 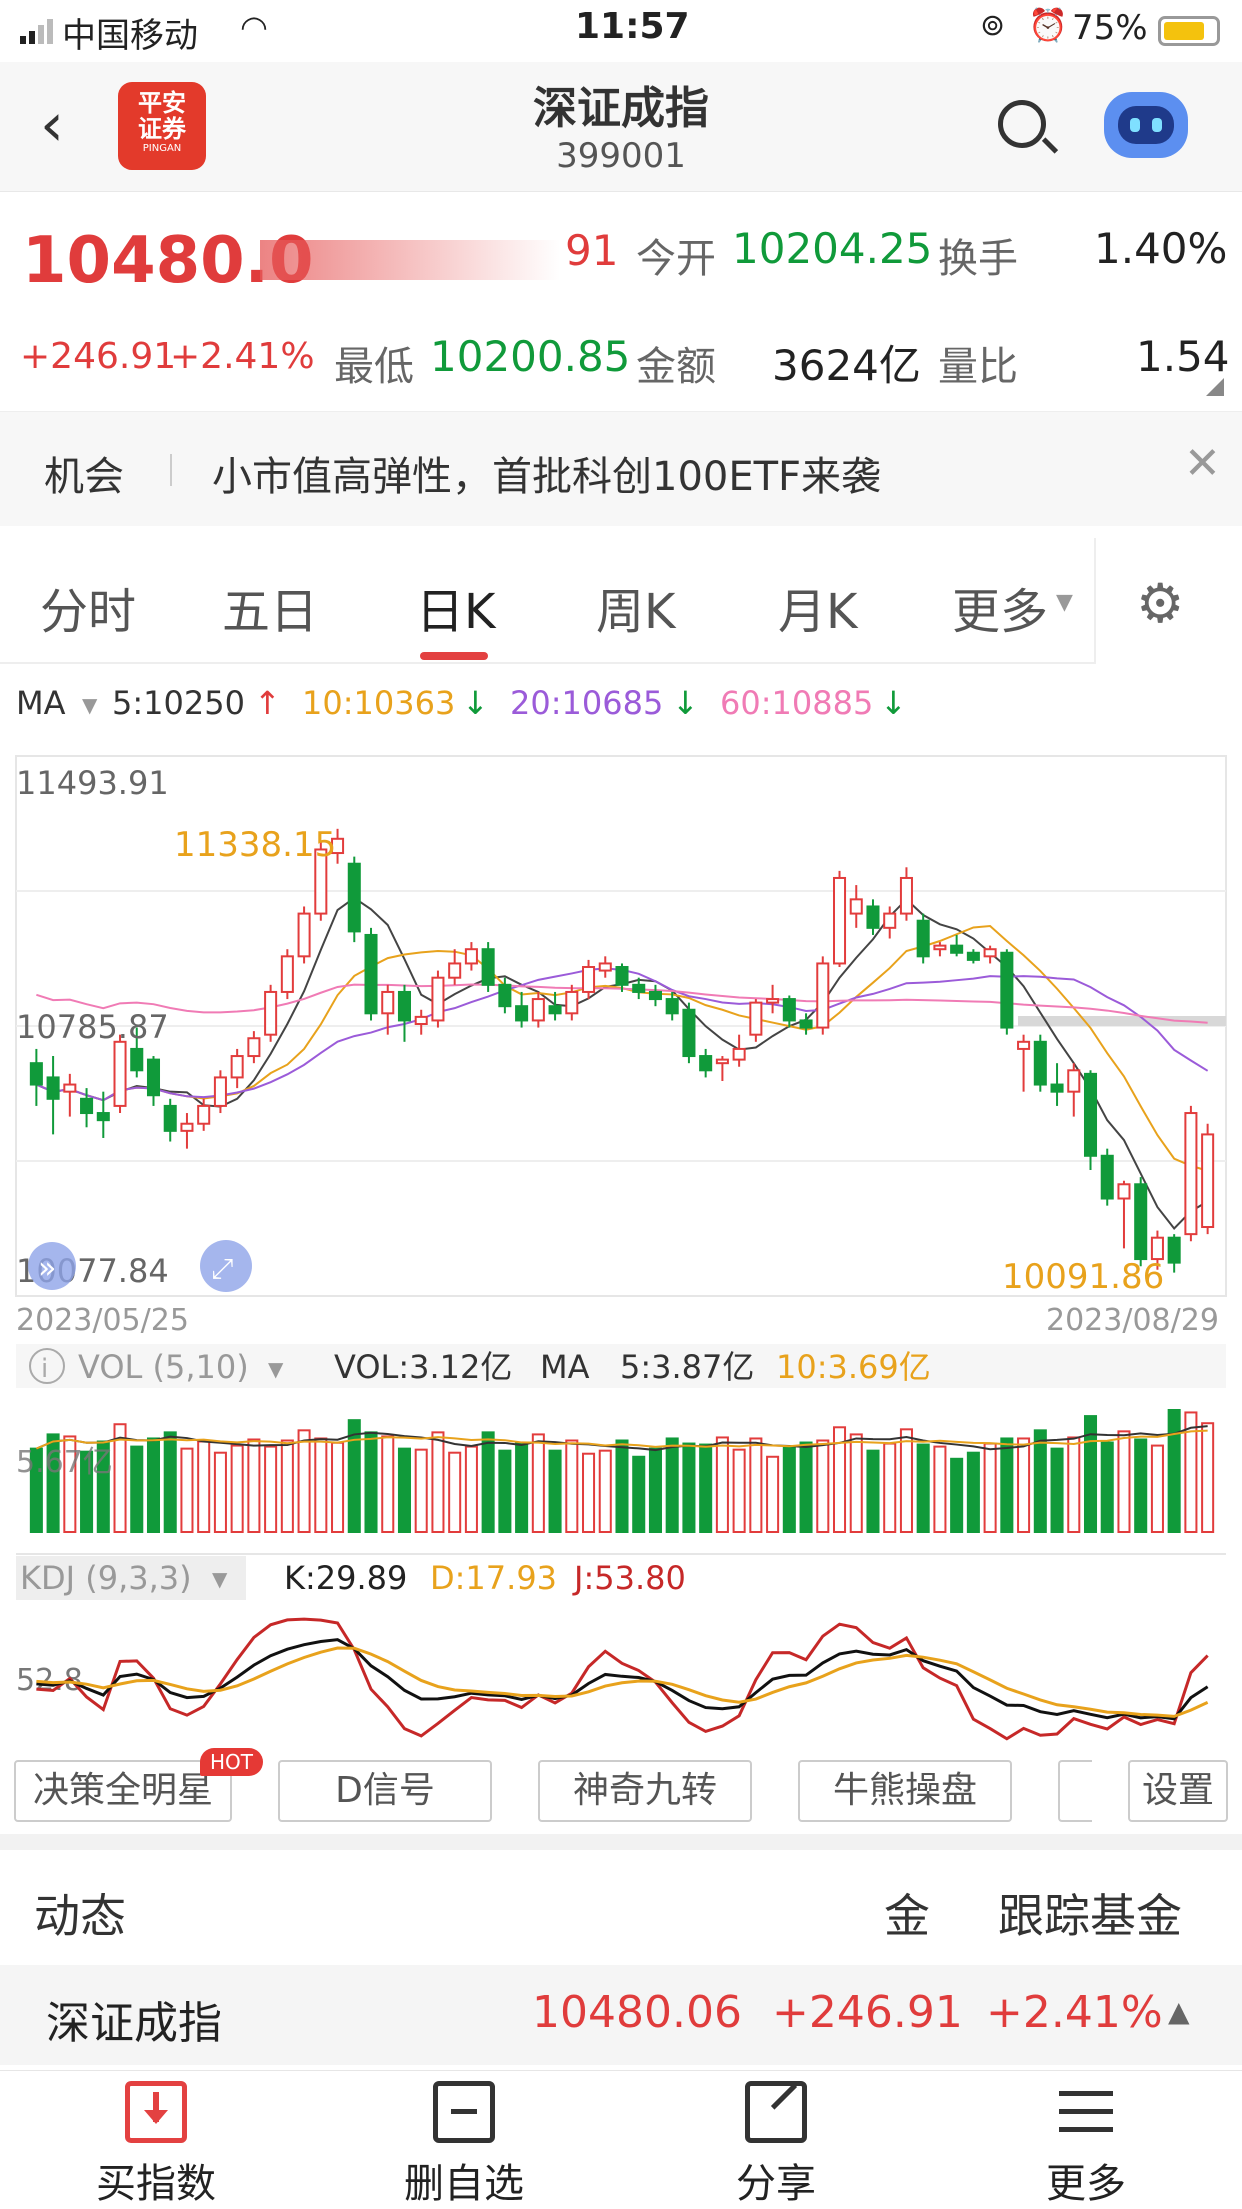 I want to click on indicator-tools: 决策全明星 HOT D信号 神奇九转 牛熊操盘 设置, so click(x=621, y=1791).